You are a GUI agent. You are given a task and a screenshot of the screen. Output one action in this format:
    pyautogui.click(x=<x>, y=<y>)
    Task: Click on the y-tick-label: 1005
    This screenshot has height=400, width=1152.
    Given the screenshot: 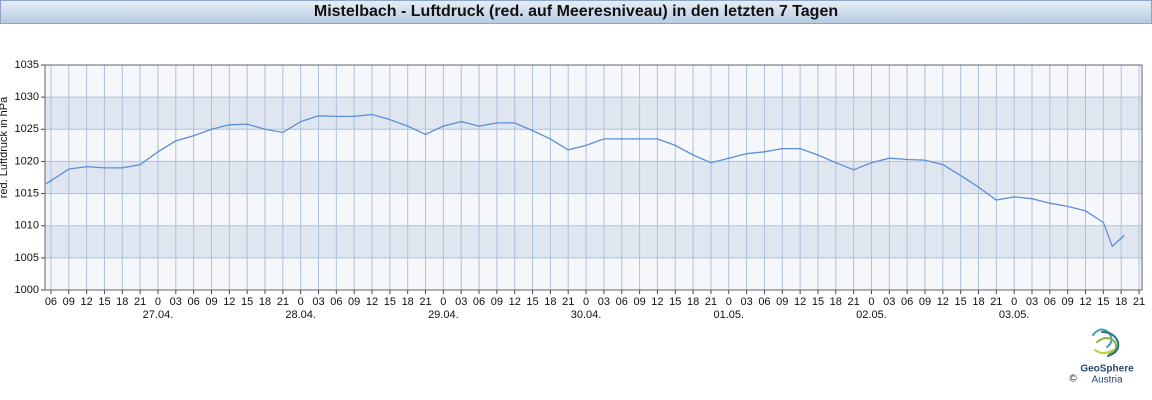 What is the action you would take?
    pyautogui.click(x=27, y=258)
    